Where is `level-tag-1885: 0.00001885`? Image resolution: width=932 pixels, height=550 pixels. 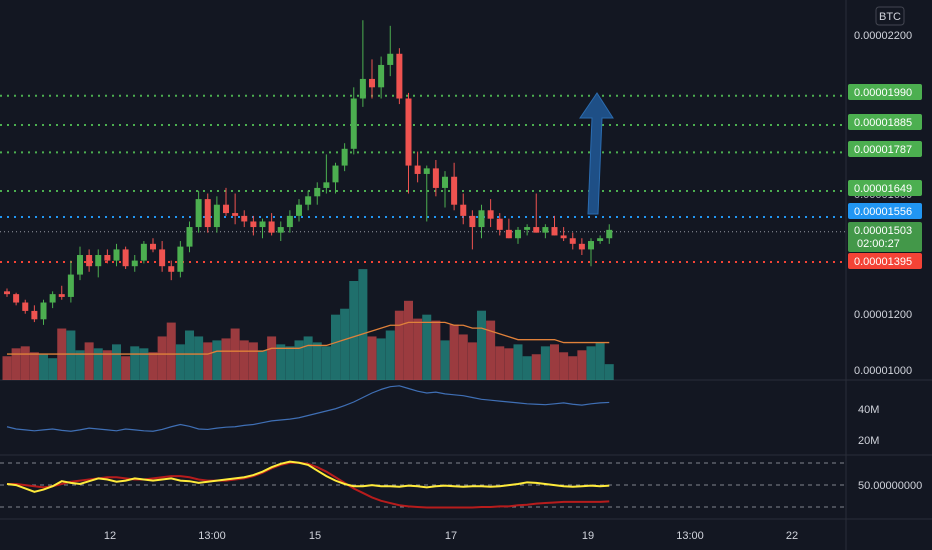 level-tag-1885: 0.00001885 is located at coordinates (885, 122).